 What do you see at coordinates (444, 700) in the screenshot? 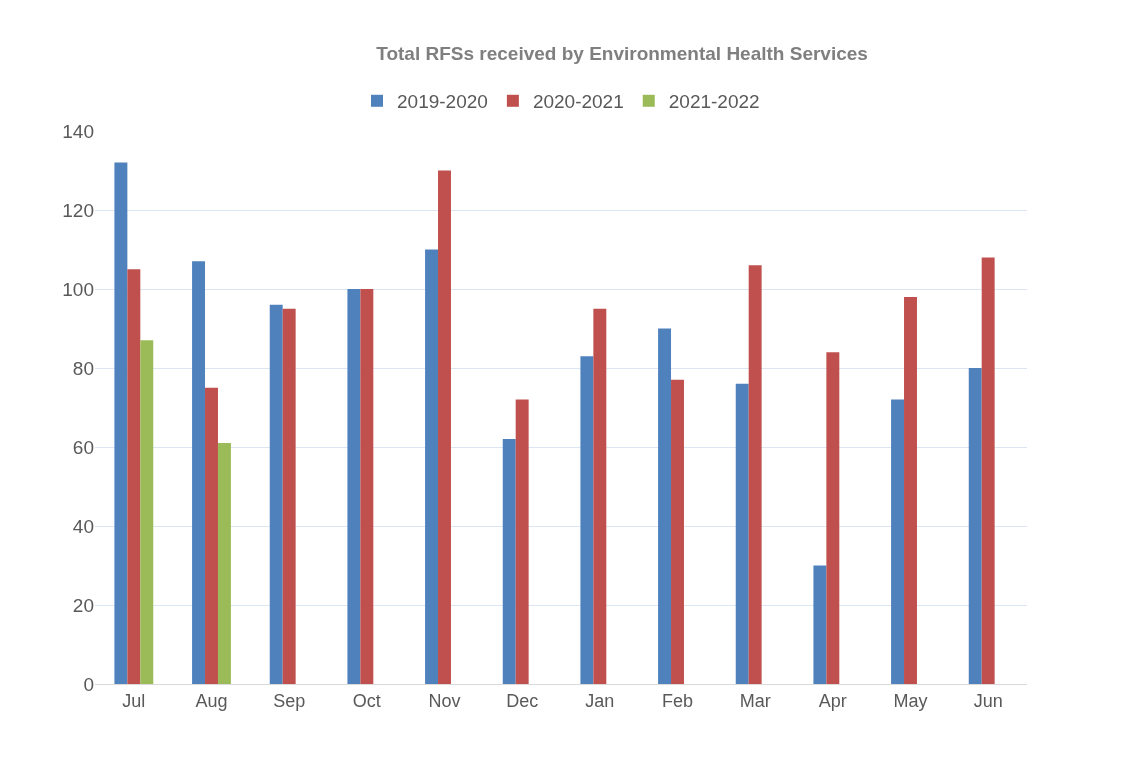
I see `x-tick-label: Nov` at bounding box center [444, 700].